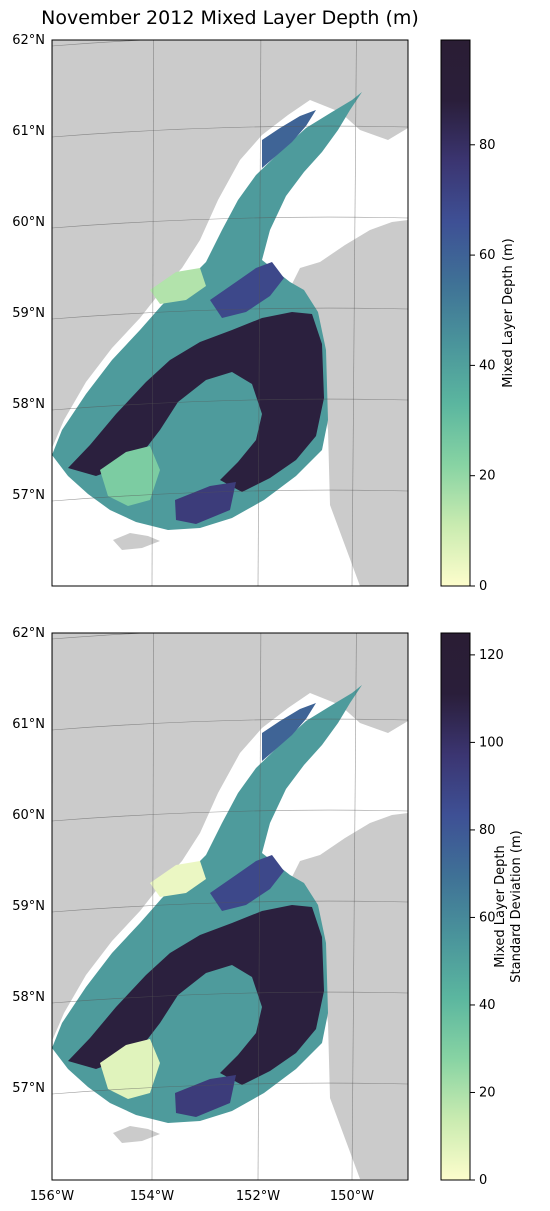 Image resolution: width=550 pixels, height=1211 pixels. I want to click on colorbar-label-line: Mixed Layer Depth (m), so click(508, 312).